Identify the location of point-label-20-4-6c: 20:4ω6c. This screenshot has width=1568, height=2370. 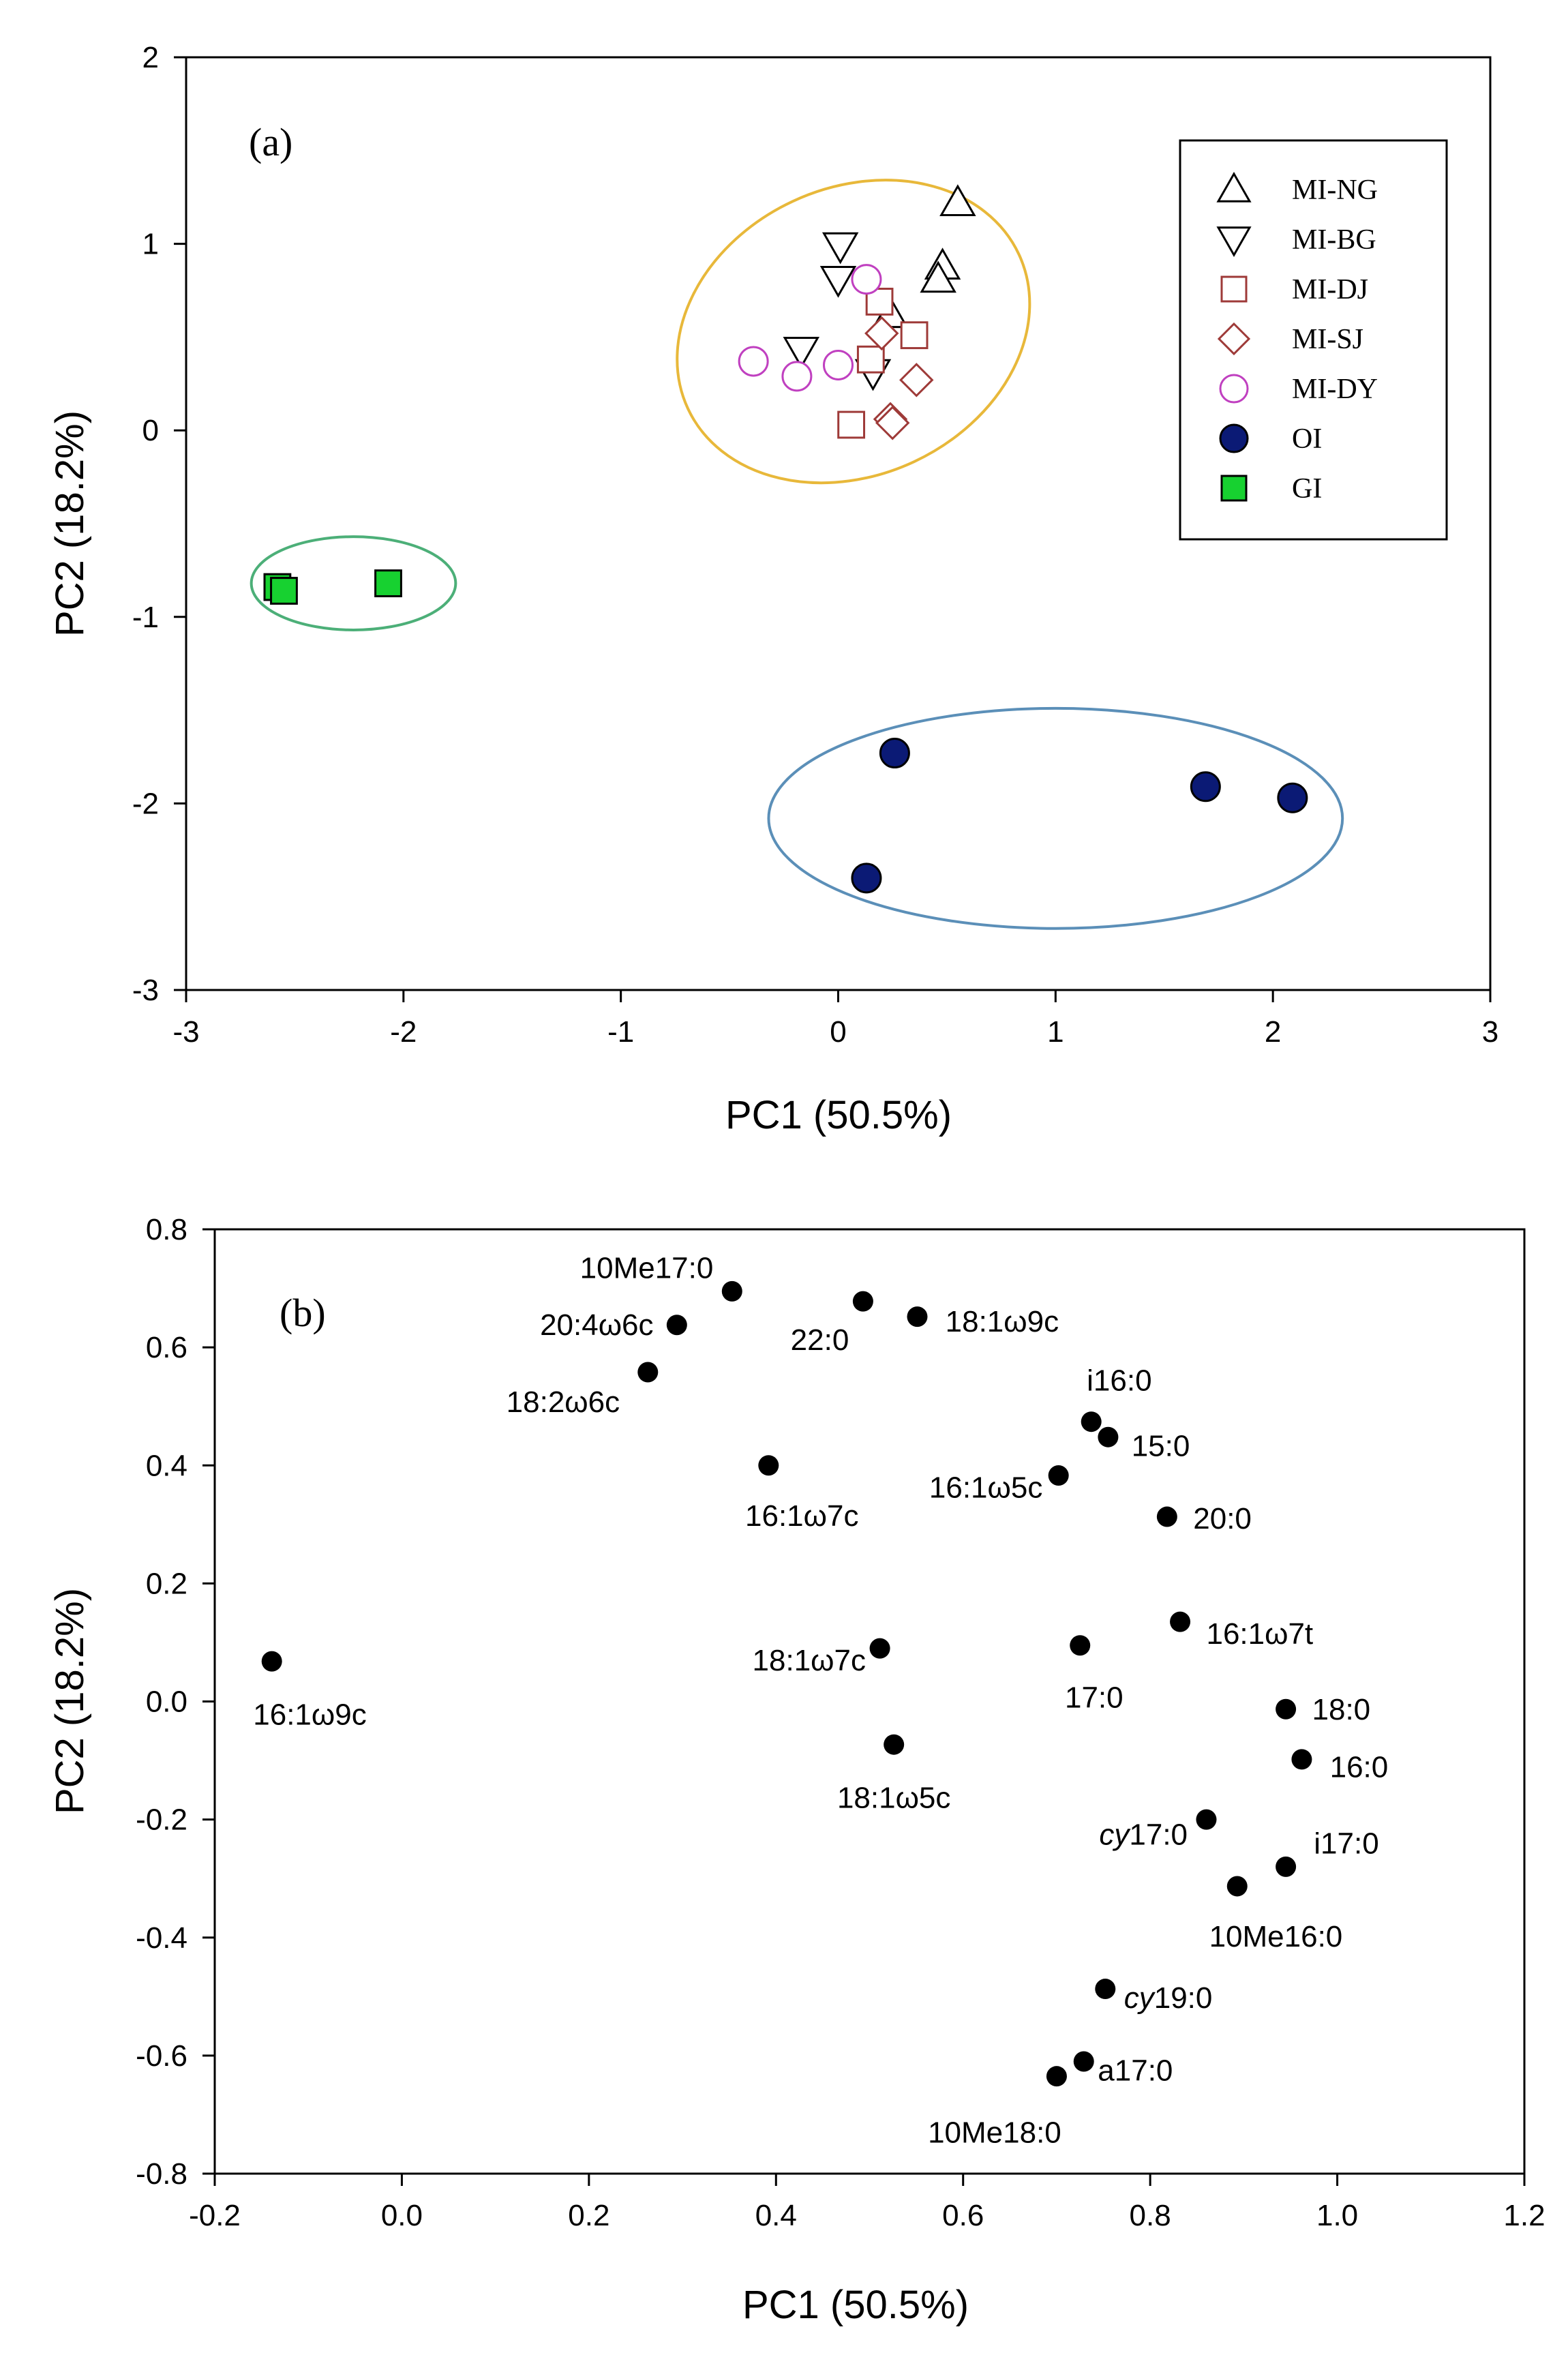
(596, 1325).